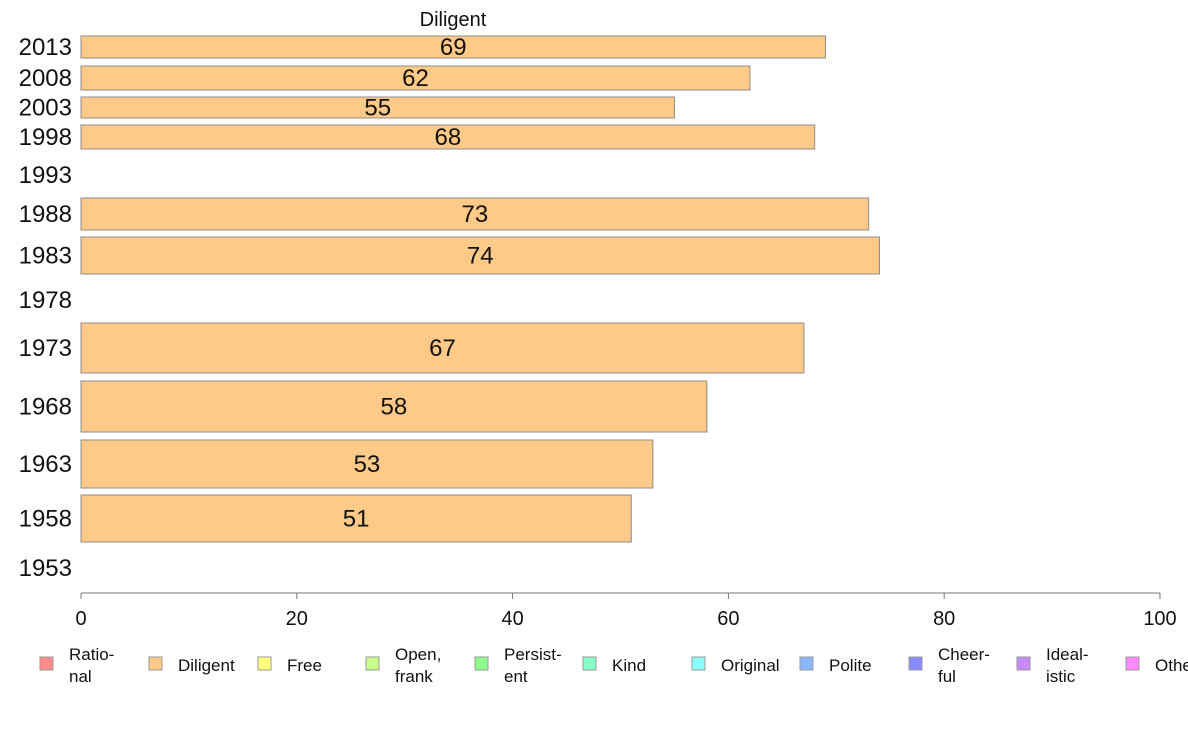  What do you see at coordinates (453, 20) in the screenshot?
I see `chart-title: Diligent` at bounding box center [453, 20].